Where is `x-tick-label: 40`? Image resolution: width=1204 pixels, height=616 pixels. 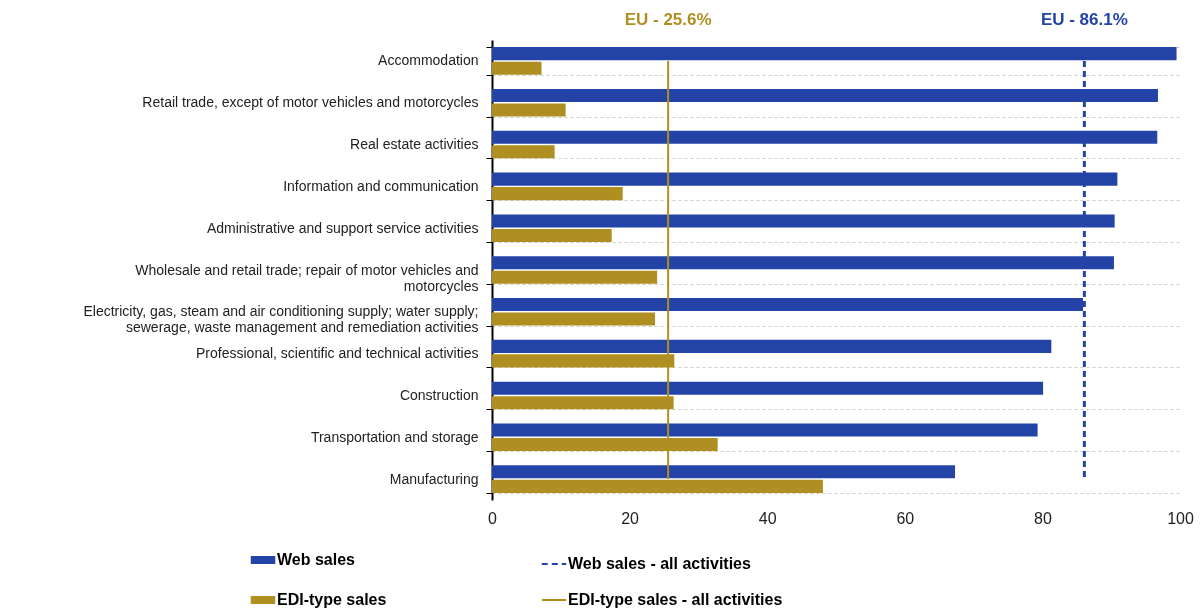
x-tick-label: 40 is located at coordinates (767, 518).